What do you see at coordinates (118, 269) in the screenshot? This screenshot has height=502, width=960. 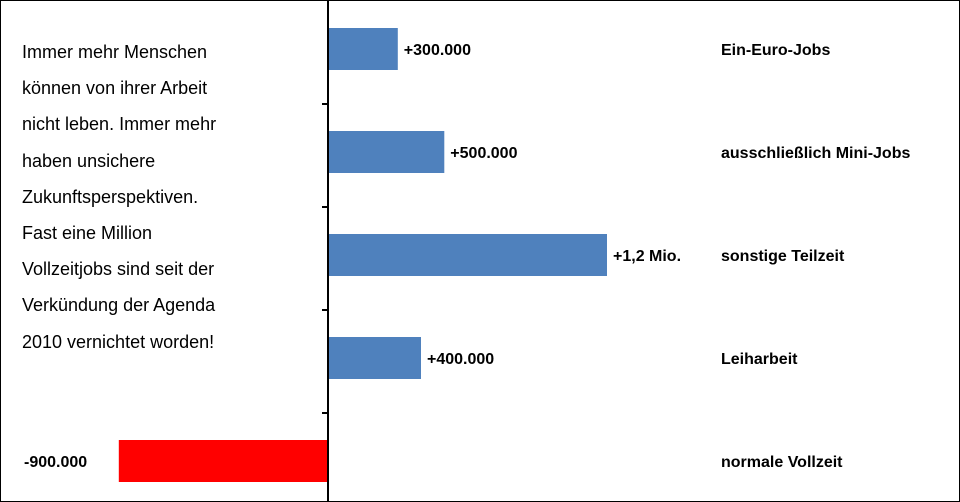 I see `annotation-line: Vollzeitjobs sind seit der` at bounding box center [118, 269].